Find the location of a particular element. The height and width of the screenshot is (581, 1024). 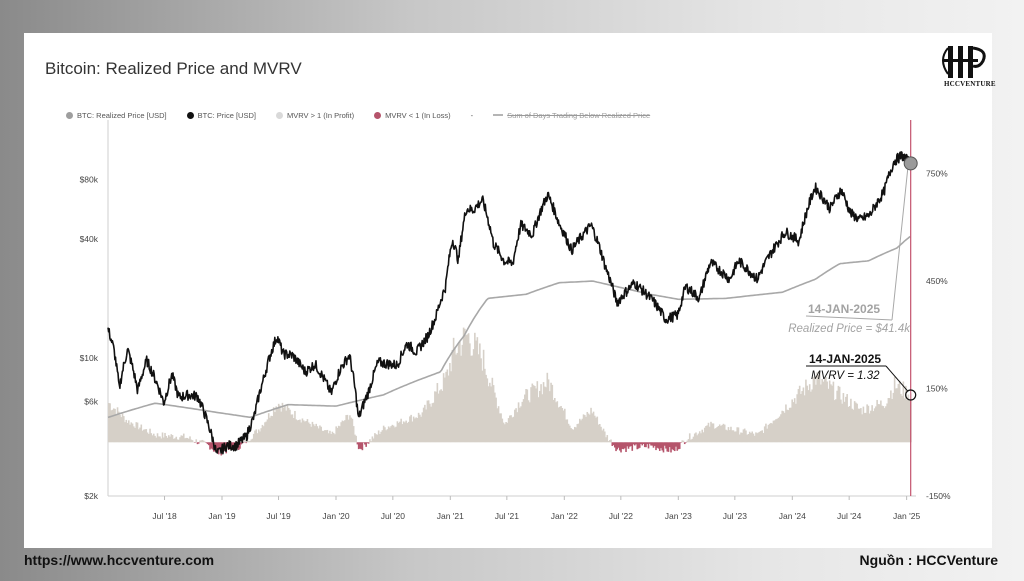

x-tick-label: Jul '24 is located at coordinates (849, 516).